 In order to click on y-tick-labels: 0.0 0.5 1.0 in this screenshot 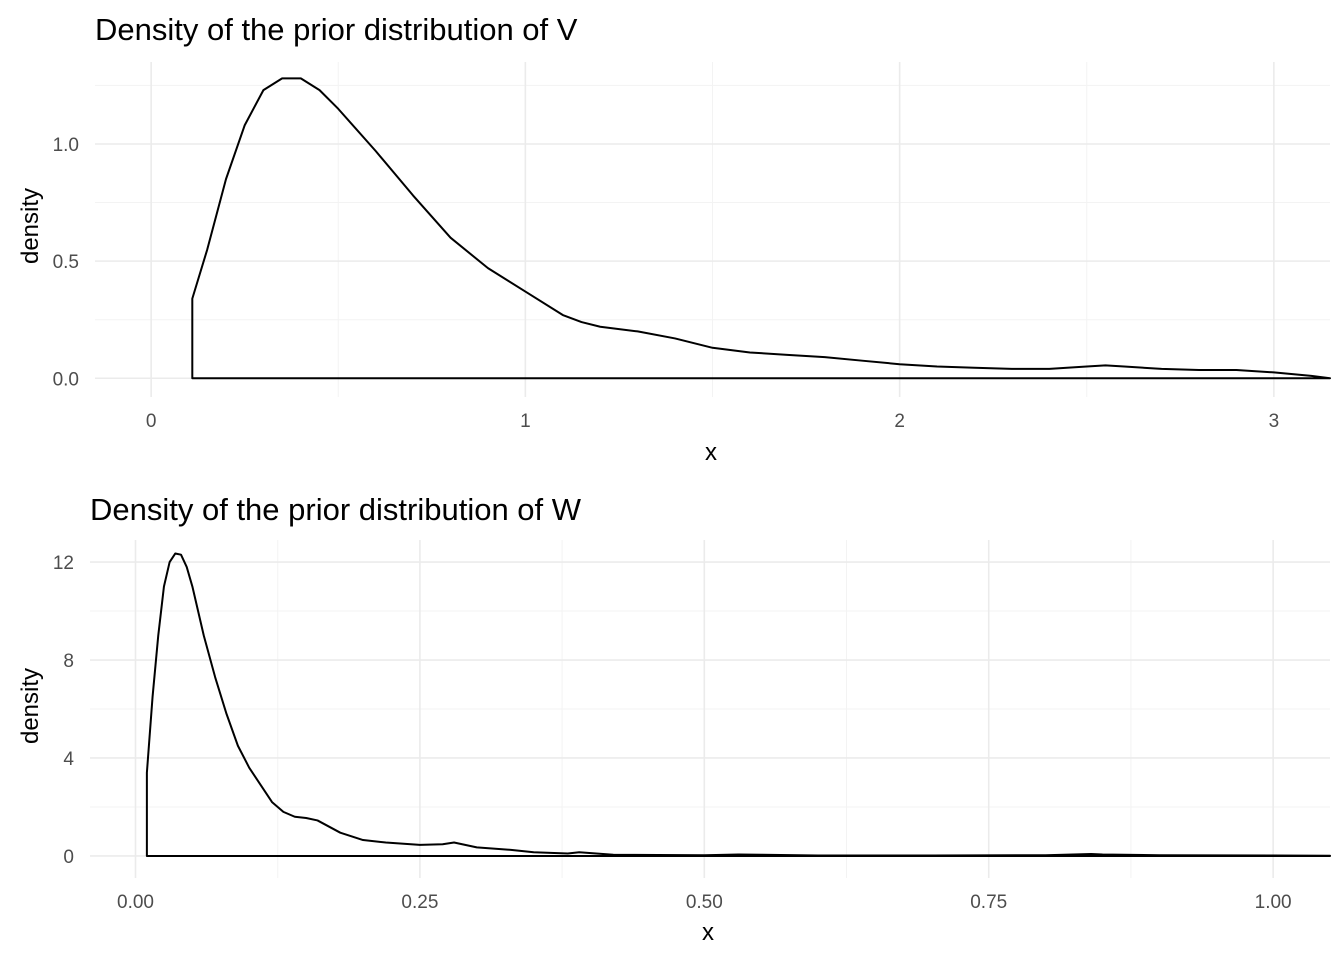, I will do `click(66, 262)`.